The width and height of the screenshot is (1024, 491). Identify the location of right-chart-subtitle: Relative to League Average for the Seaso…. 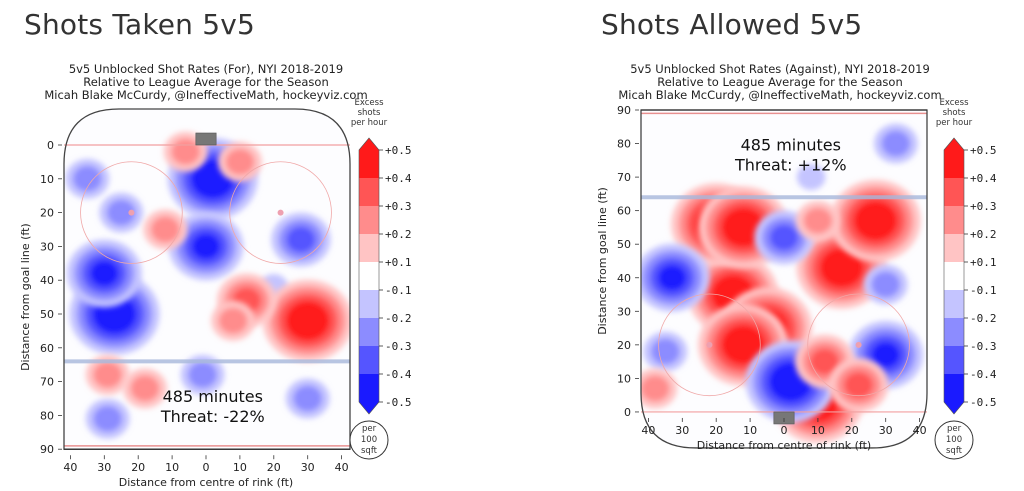
(780, 82).